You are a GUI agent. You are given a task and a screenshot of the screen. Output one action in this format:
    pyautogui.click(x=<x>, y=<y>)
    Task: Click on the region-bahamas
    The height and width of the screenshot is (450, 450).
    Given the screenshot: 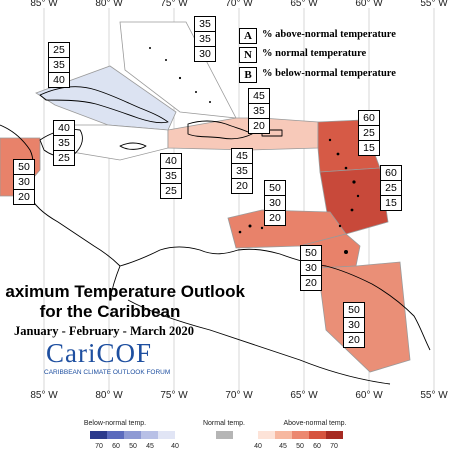 What is the action you would take?
    pyautogui.click(x=178, y=70)
    